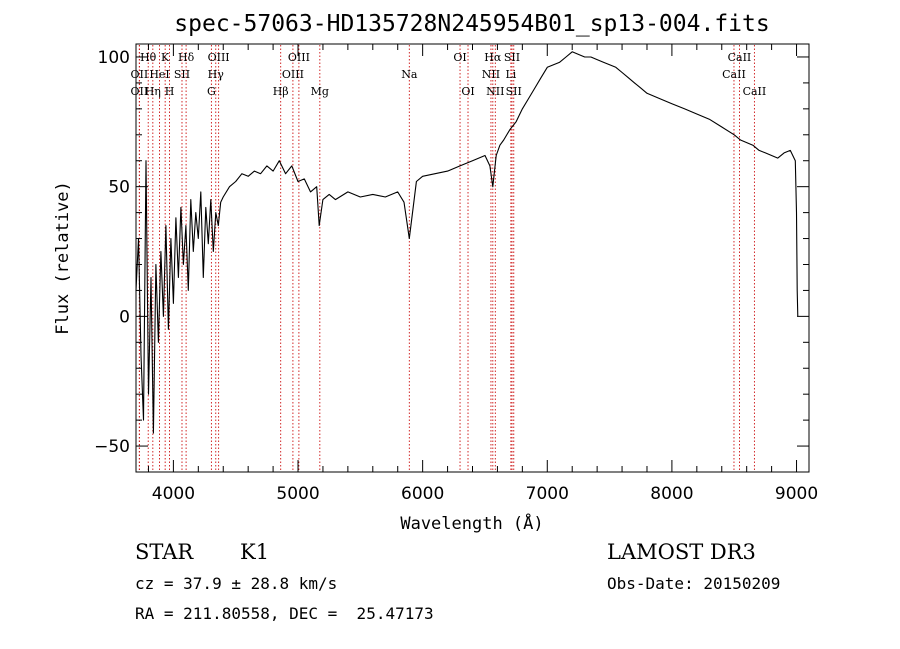  What do you see at coordinates (112, 447) in the screenshot?
I see `y-tick-label--50: −50` at bounding box center [112, 447].